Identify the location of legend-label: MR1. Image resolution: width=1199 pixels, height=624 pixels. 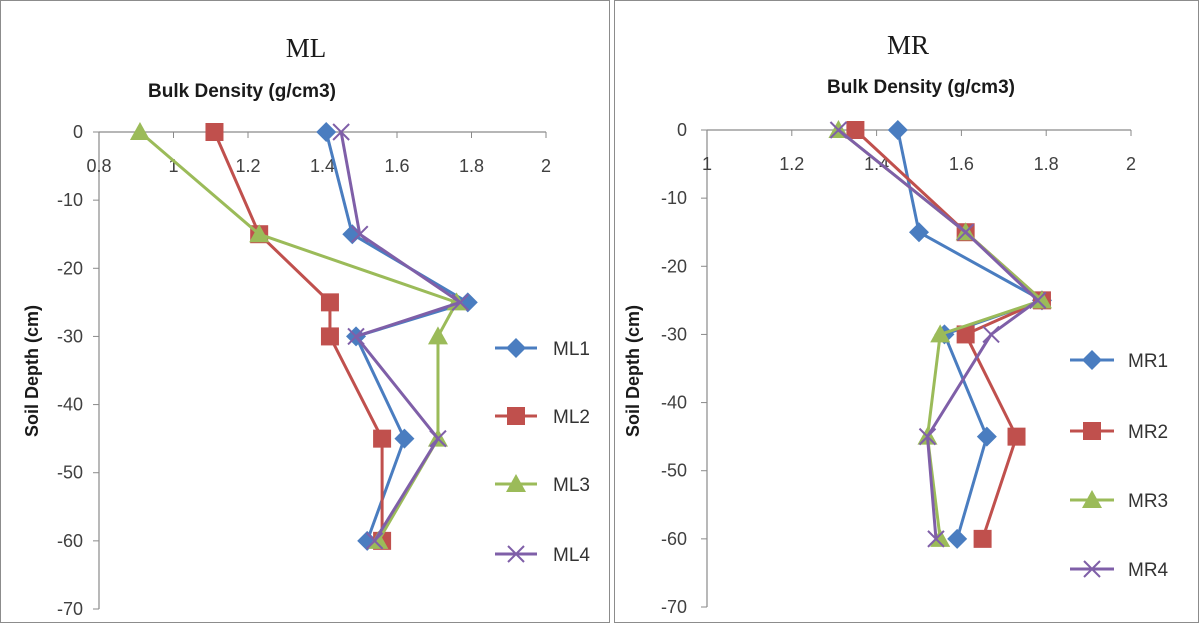
(1148, 361).